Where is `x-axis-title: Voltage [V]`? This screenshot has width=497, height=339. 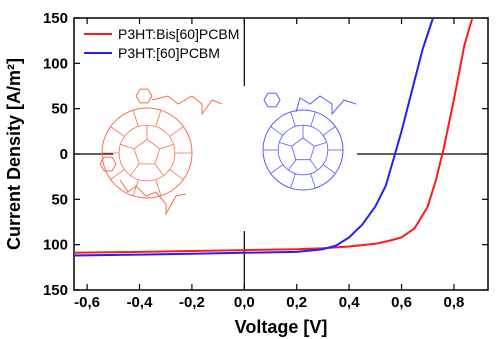 x-axis-title: Voltage [V] is located at coordinates (281, 327).